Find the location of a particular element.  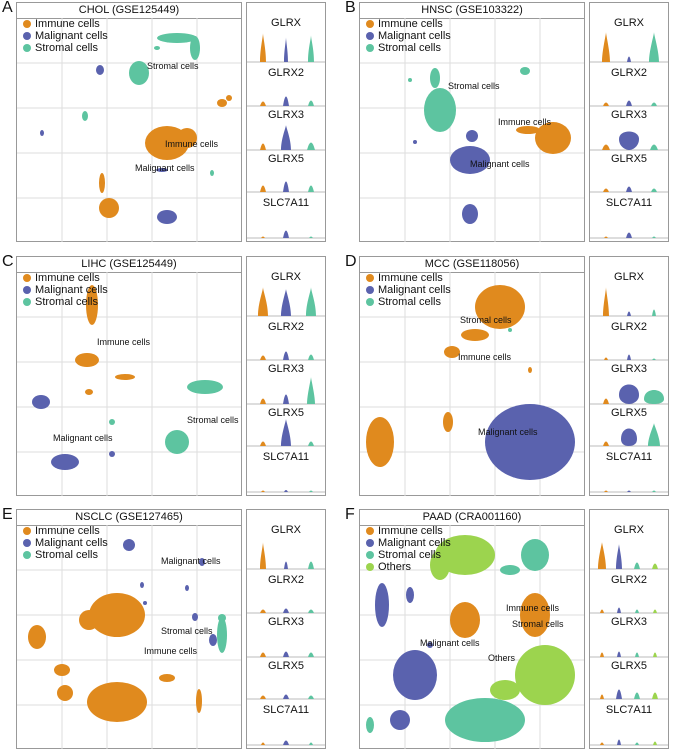

panel-letter: E is located at coordinates (7, 514).